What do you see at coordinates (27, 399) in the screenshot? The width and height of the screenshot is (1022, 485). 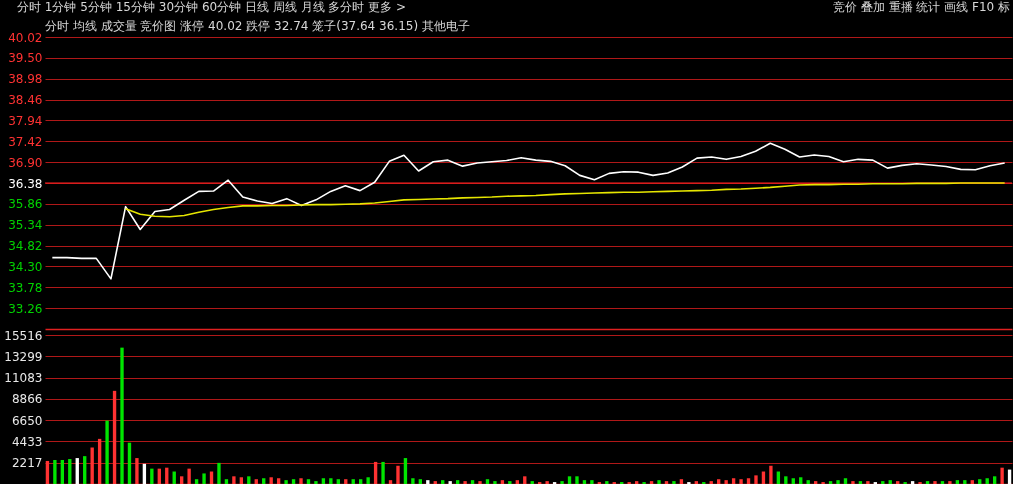 I see `y-tick-label: 8866` at bounding box center [27, 399].